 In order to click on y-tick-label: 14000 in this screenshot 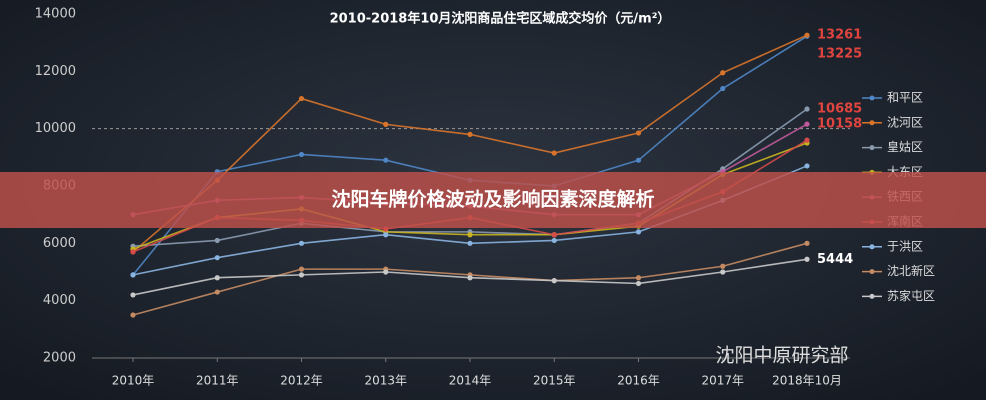, I will do `click(55, 14)`.